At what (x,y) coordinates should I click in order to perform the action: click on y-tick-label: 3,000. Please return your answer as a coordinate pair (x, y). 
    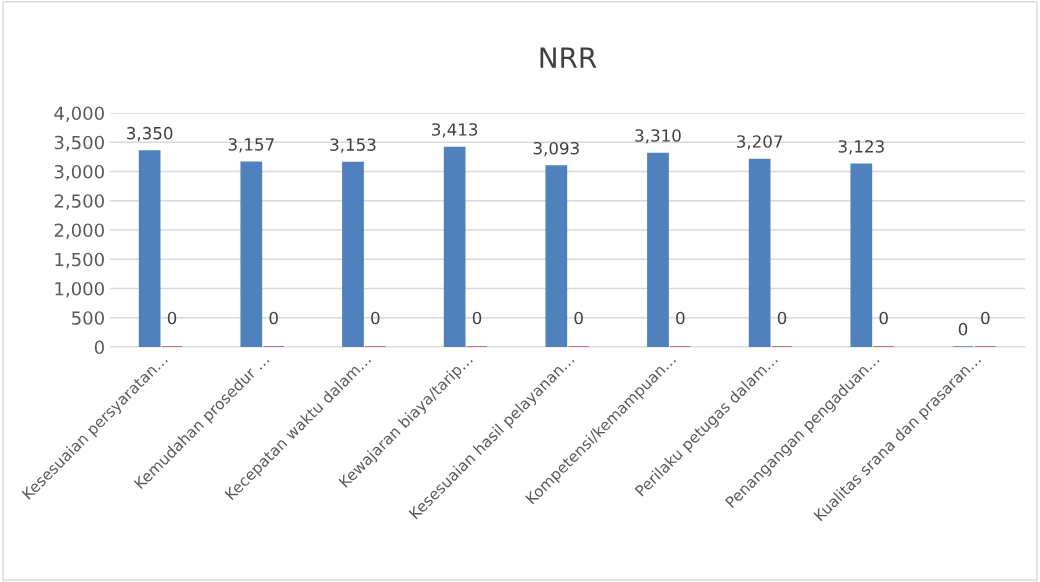
    Looking at the image, I should click on (79, 172).